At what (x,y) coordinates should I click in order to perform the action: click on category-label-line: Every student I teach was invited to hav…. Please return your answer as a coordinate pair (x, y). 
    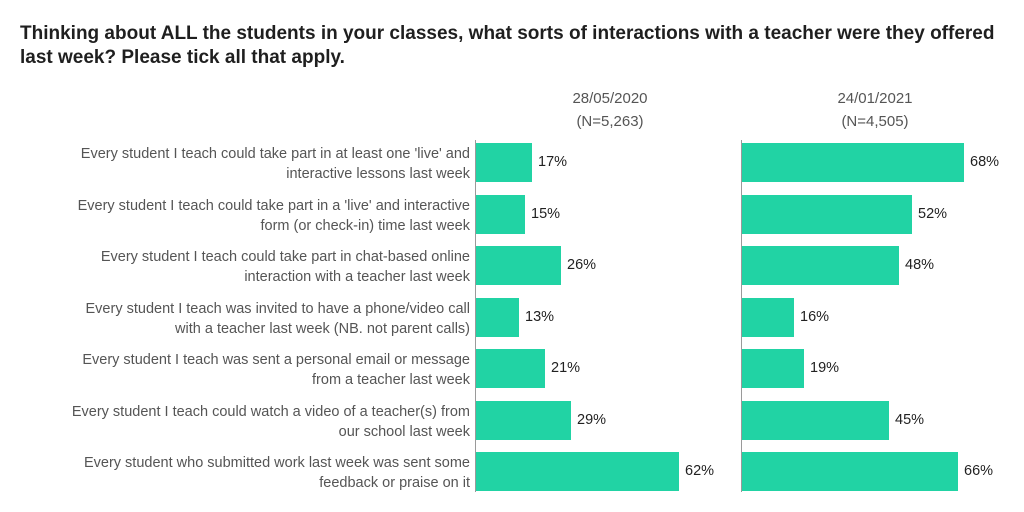
    Looking at the image, I should click on (277, 309).